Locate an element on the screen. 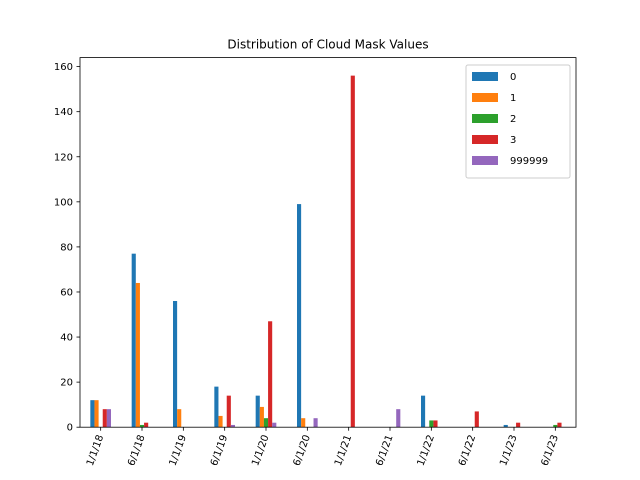 Image resolution: width=640 pixels, height=480 pixels. legend-label-3: 3 is located at coordinates (513, 140).